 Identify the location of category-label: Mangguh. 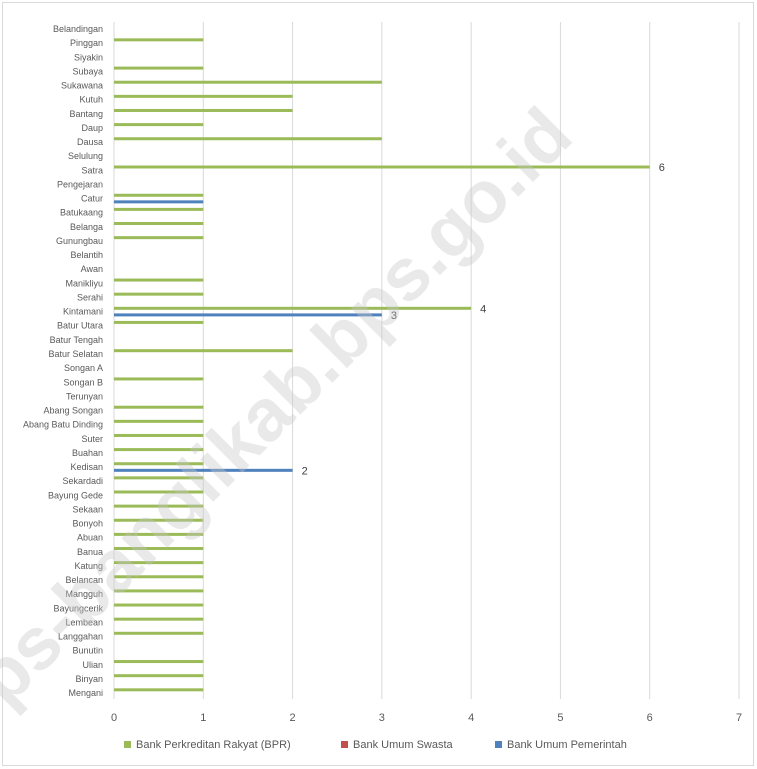
(84, 594).